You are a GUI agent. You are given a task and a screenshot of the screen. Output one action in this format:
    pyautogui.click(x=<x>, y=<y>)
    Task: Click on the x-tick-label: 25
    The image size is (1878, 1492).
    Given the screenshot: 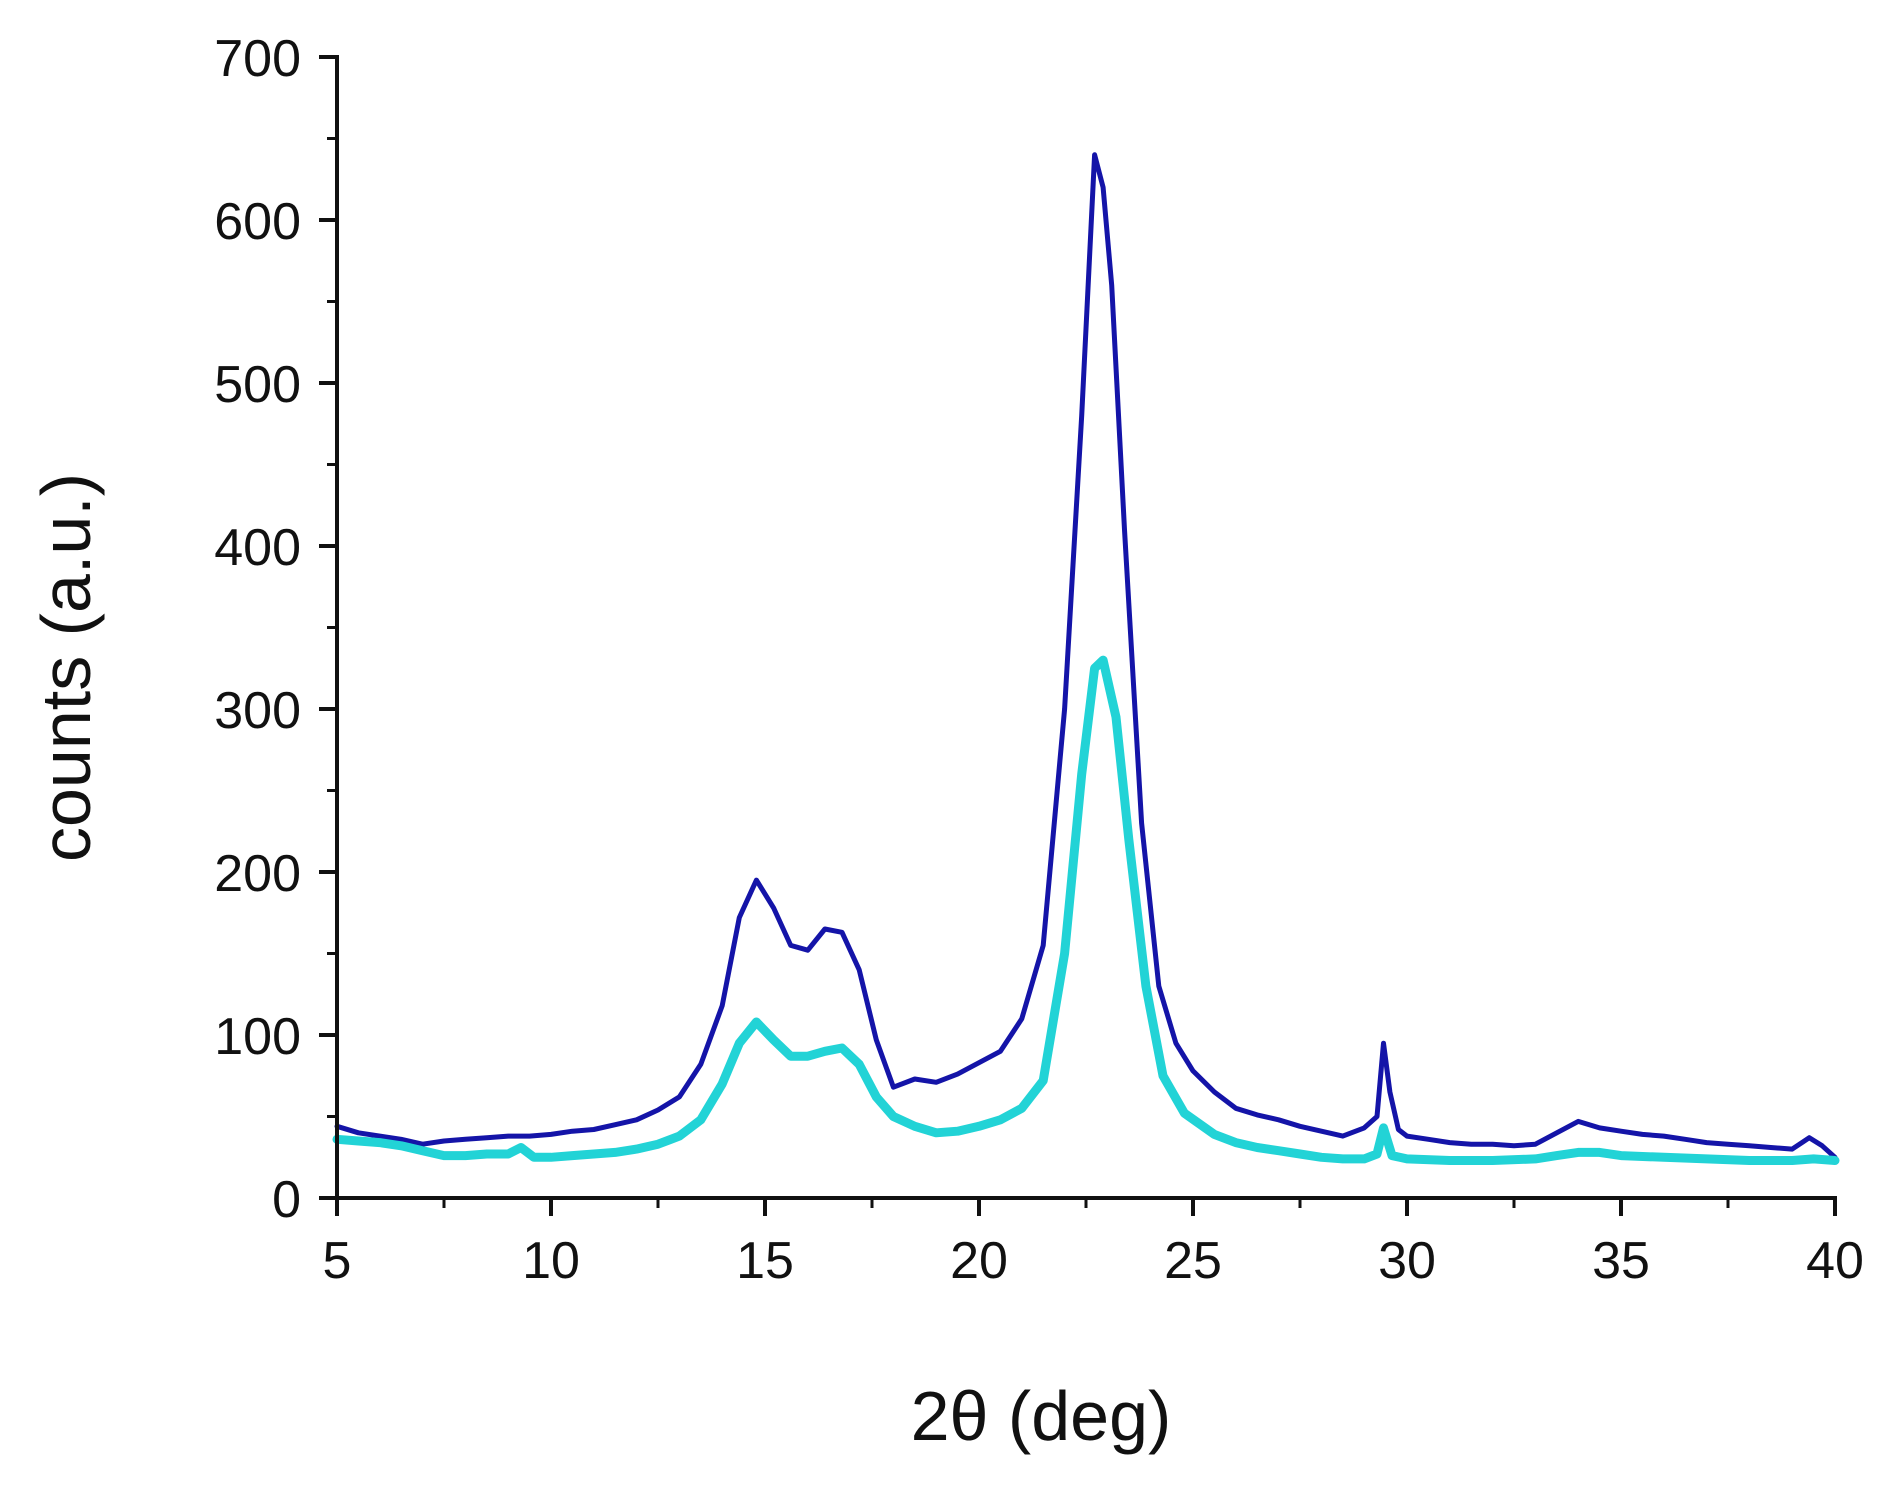 What is the action you would take?
    pyautogui.click(x=1193, y=1261)
    